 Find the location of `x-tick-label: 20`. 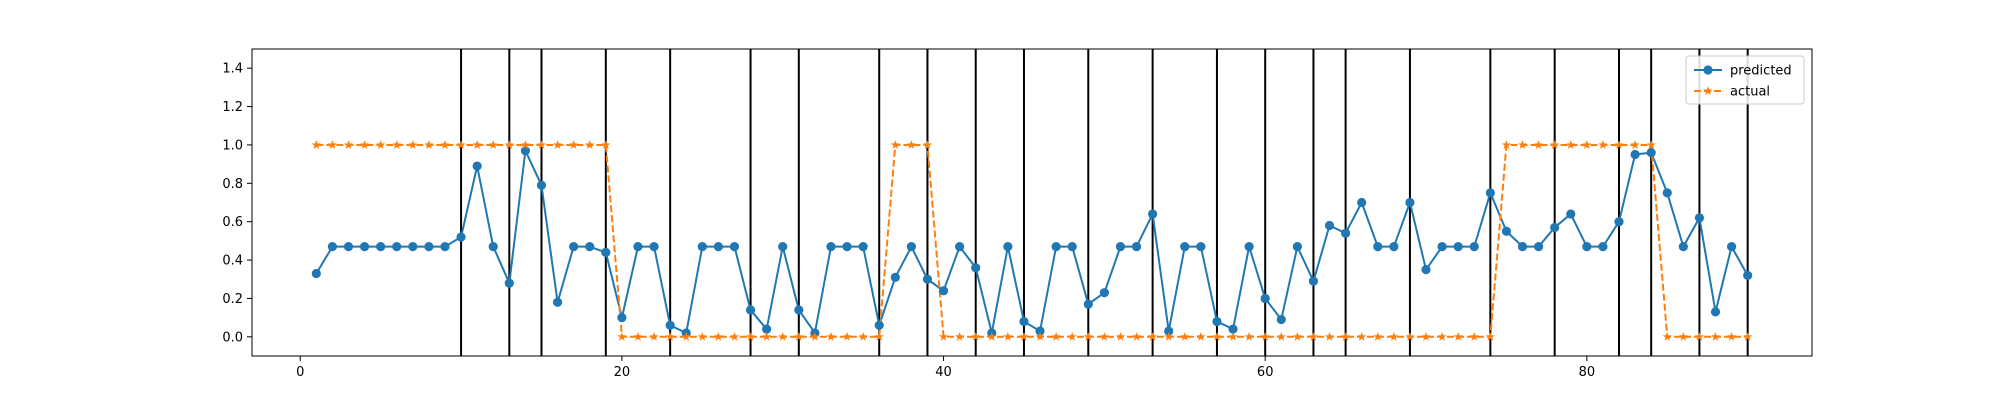

x-tick-label: 20 is located at coordinates (622, 372).